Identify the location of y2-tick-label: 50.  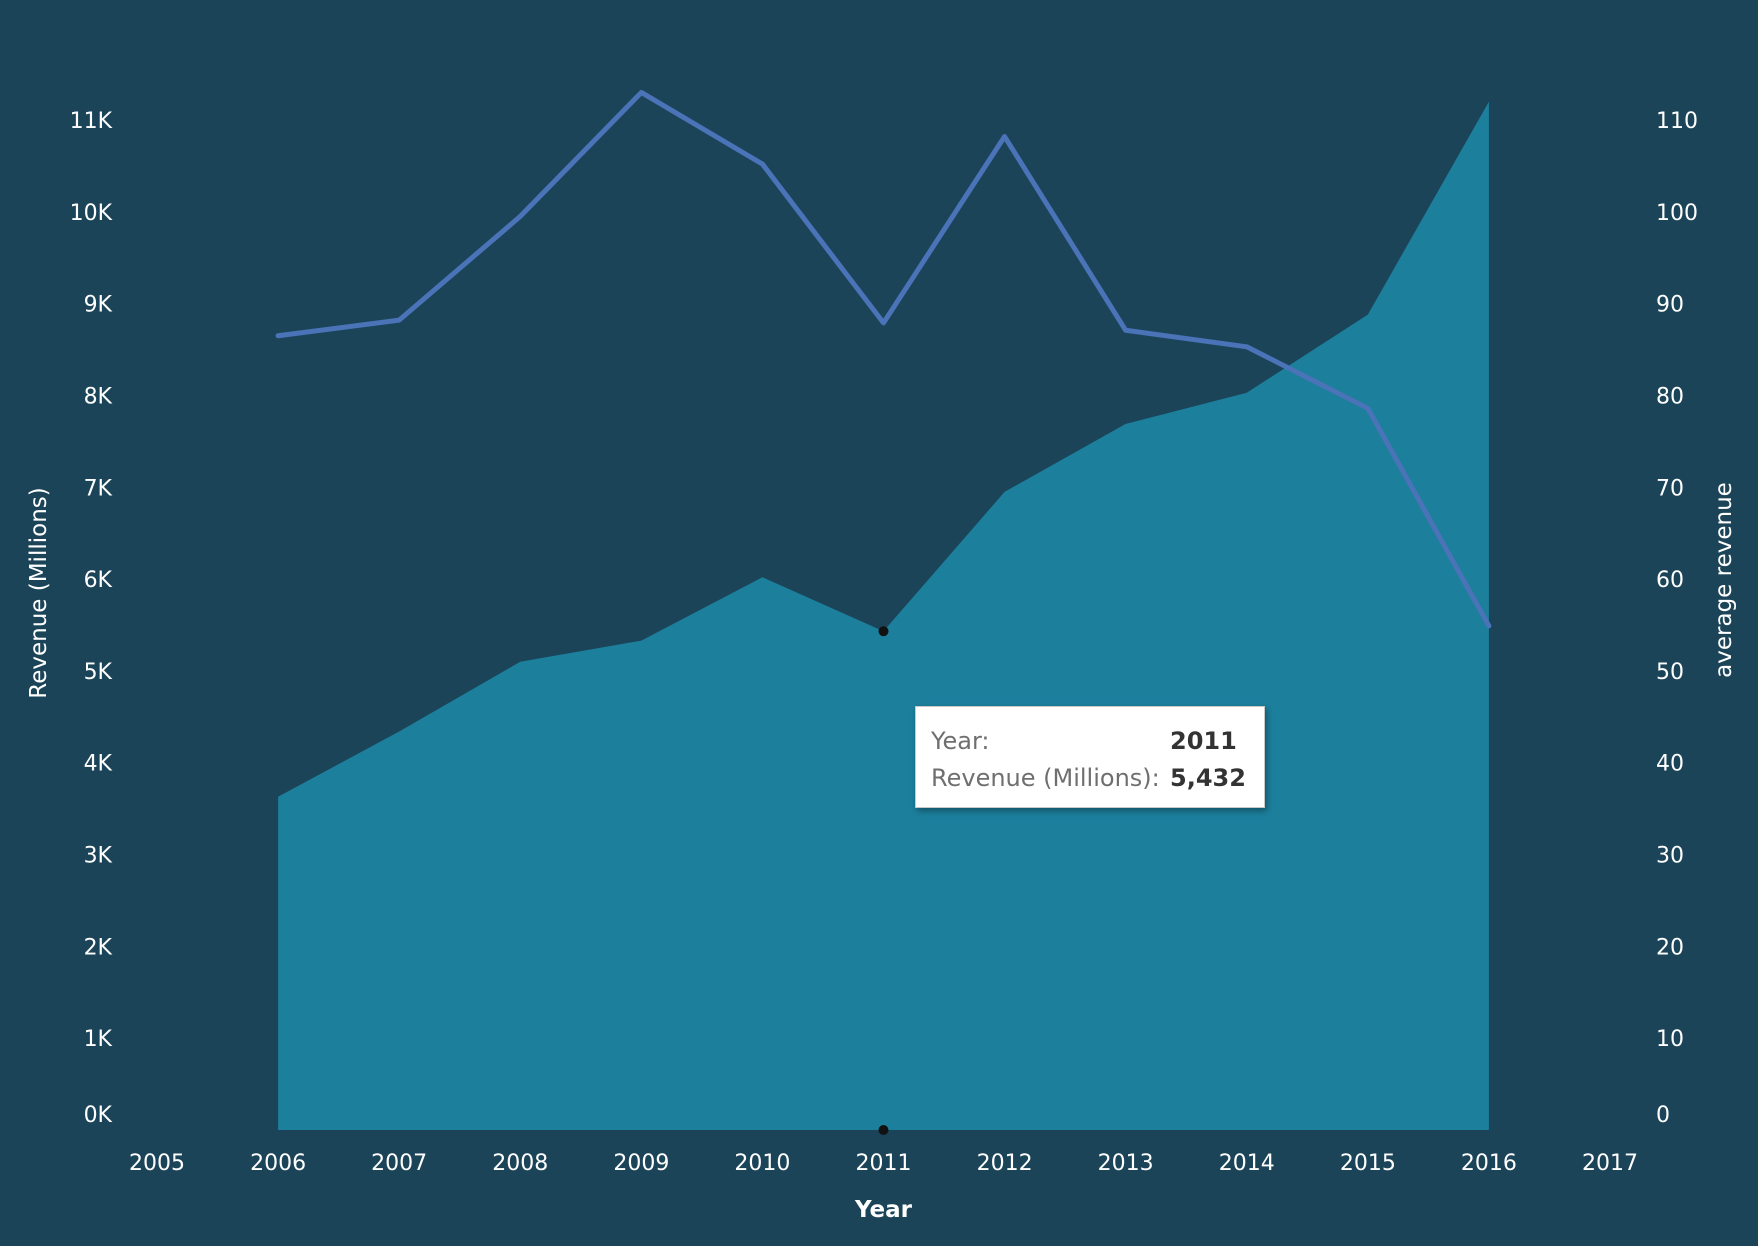
(1670, 672).